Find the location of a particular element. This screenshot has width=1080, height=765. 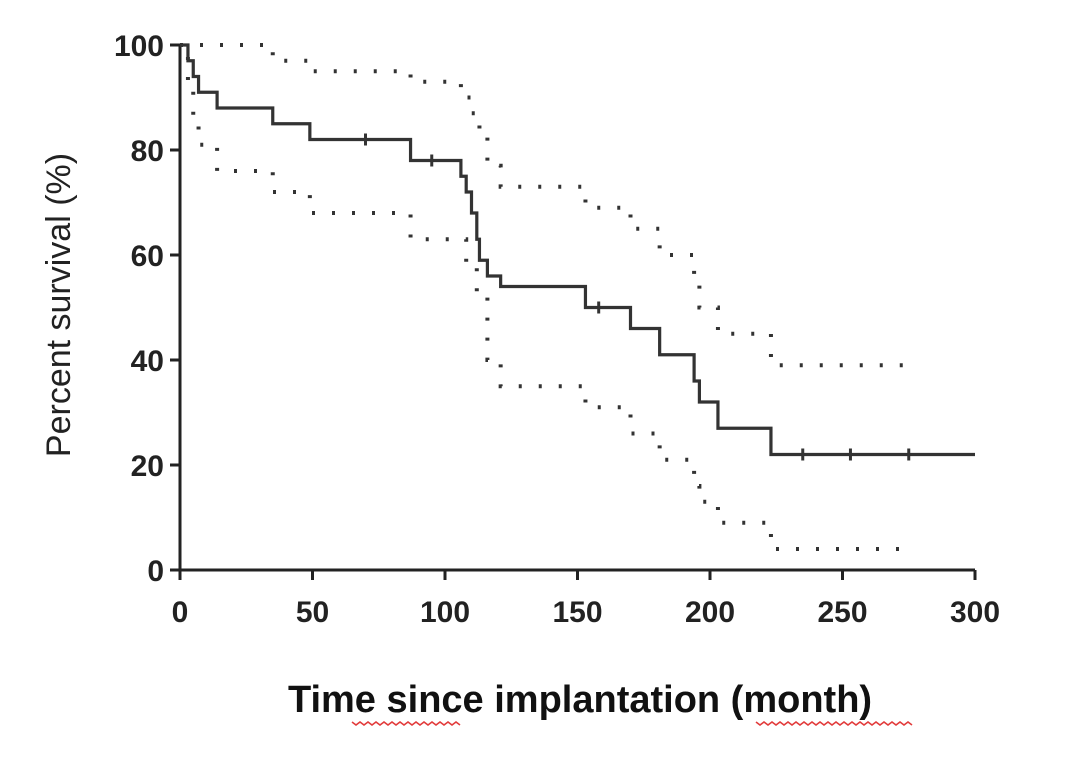

x-tick-label: 200 is located at coordinates (710, 612).